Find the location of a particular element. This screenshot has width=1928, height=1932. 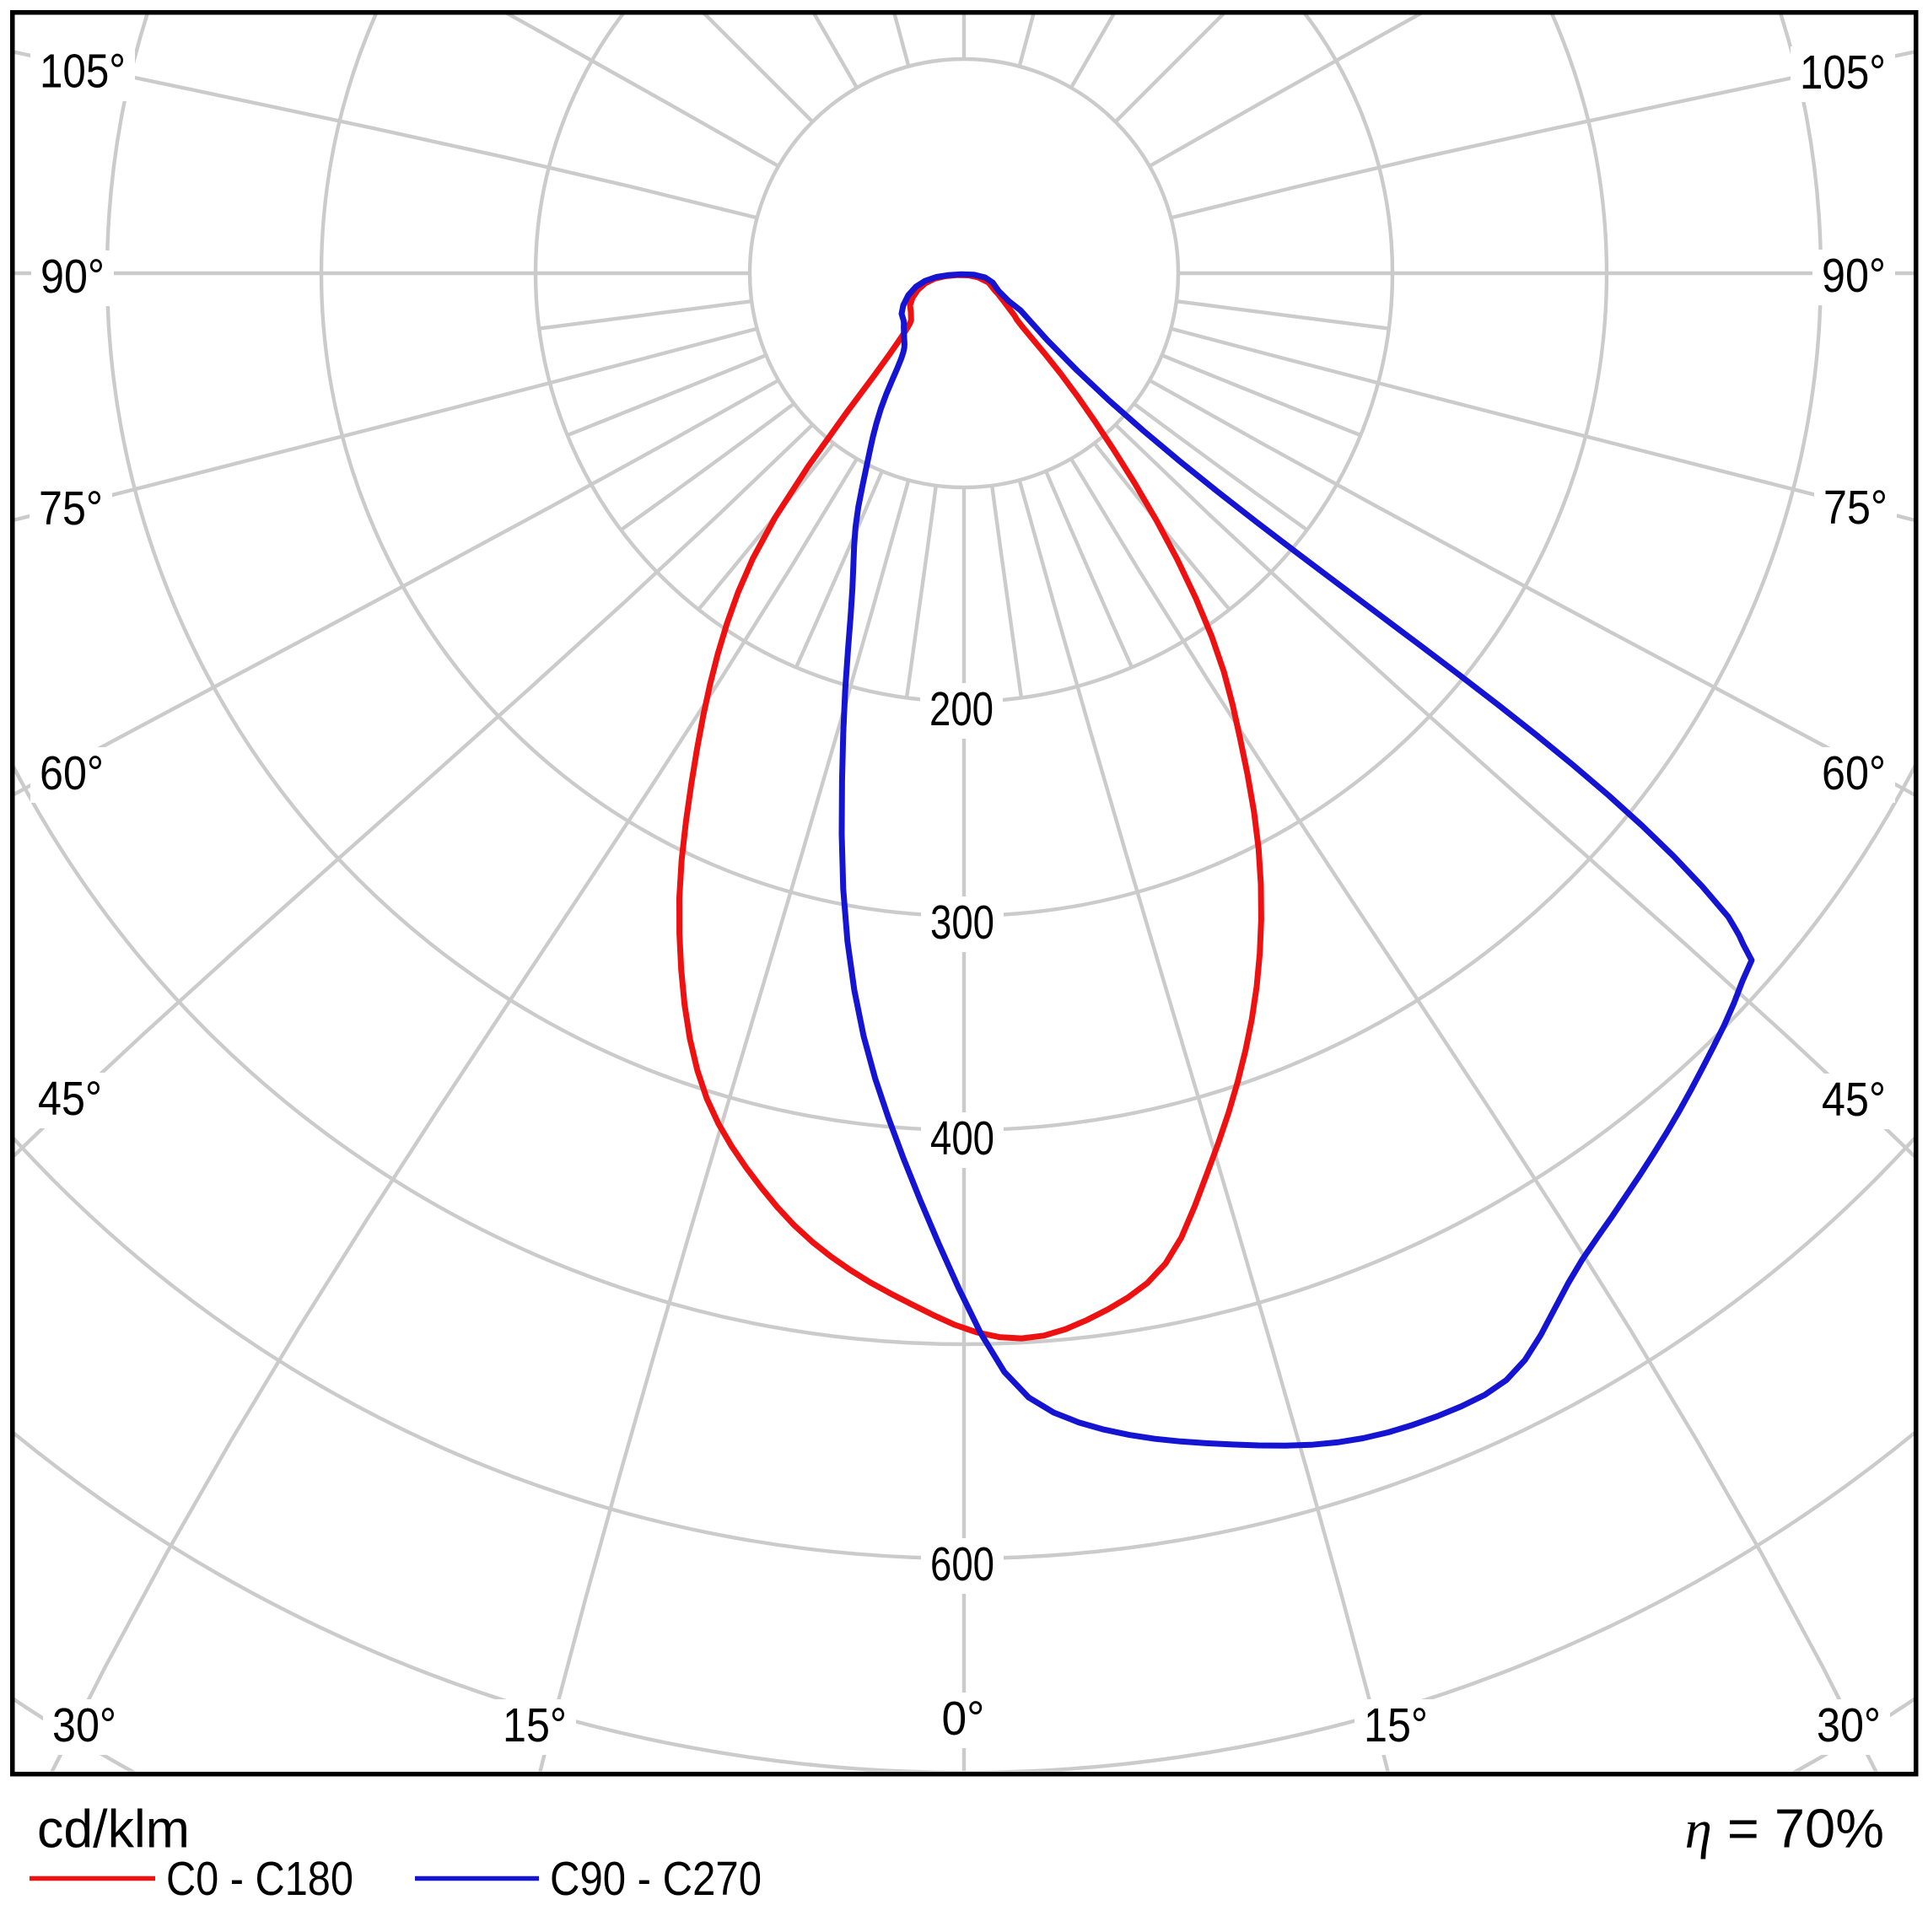

svg-text: C0 - C180 is located at coordinates (259, 1879).